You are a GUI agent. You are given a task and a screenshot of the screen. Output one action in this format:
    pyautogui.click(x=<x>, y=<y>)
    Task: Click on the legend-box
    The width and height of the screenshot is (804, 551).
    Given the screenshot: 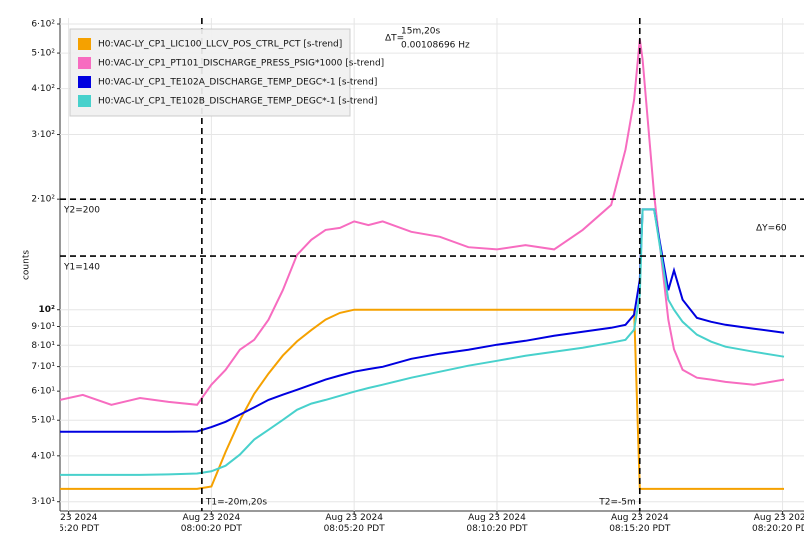 What is the action you would take?
    pyautogui.click(x=210, y=72)
    